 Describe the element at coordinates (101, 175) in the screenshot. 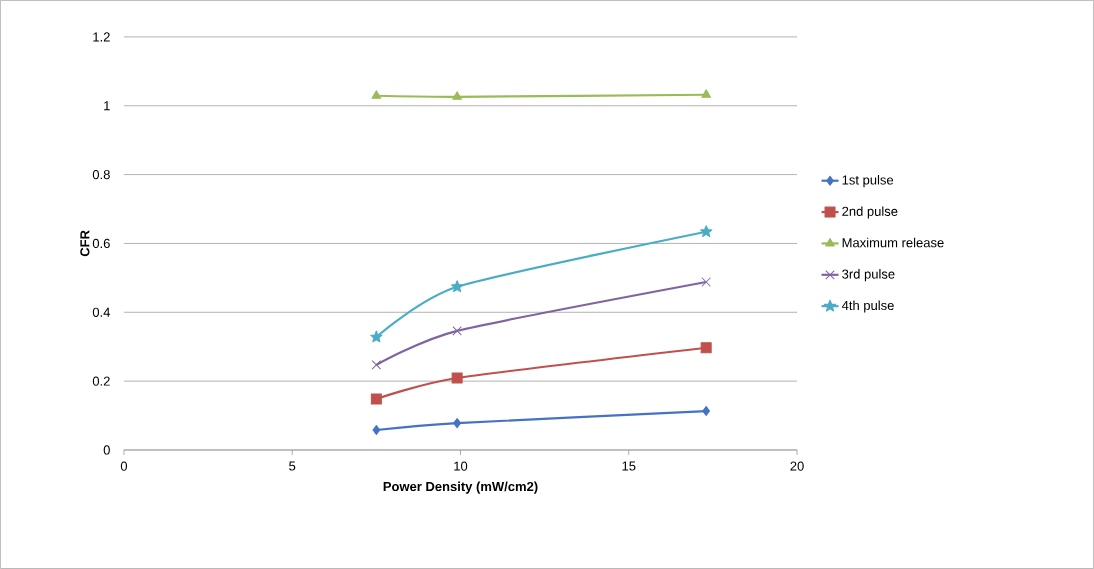

I see `y-tick-label: 0.8` at that location.